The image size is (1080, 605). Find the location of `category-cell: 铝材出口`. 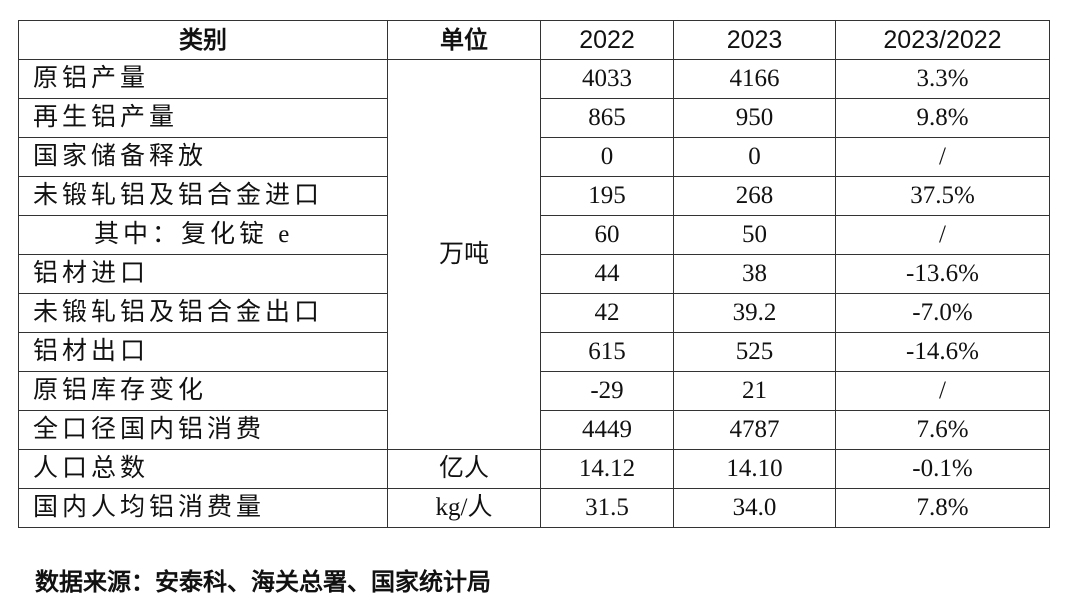

category-cell: 铝材出口 is located at coordinates (203, 352).